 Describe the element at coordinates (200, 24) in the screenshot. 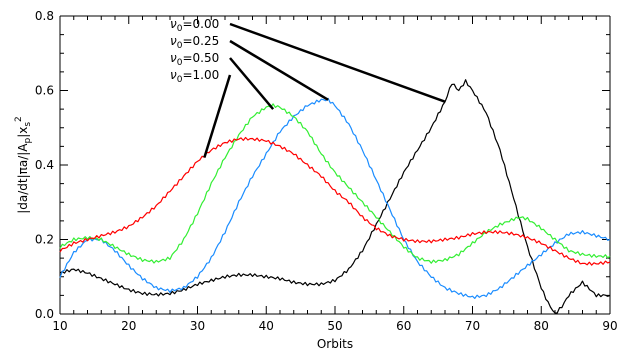

I see `annotation-value: =0.00` at that location.